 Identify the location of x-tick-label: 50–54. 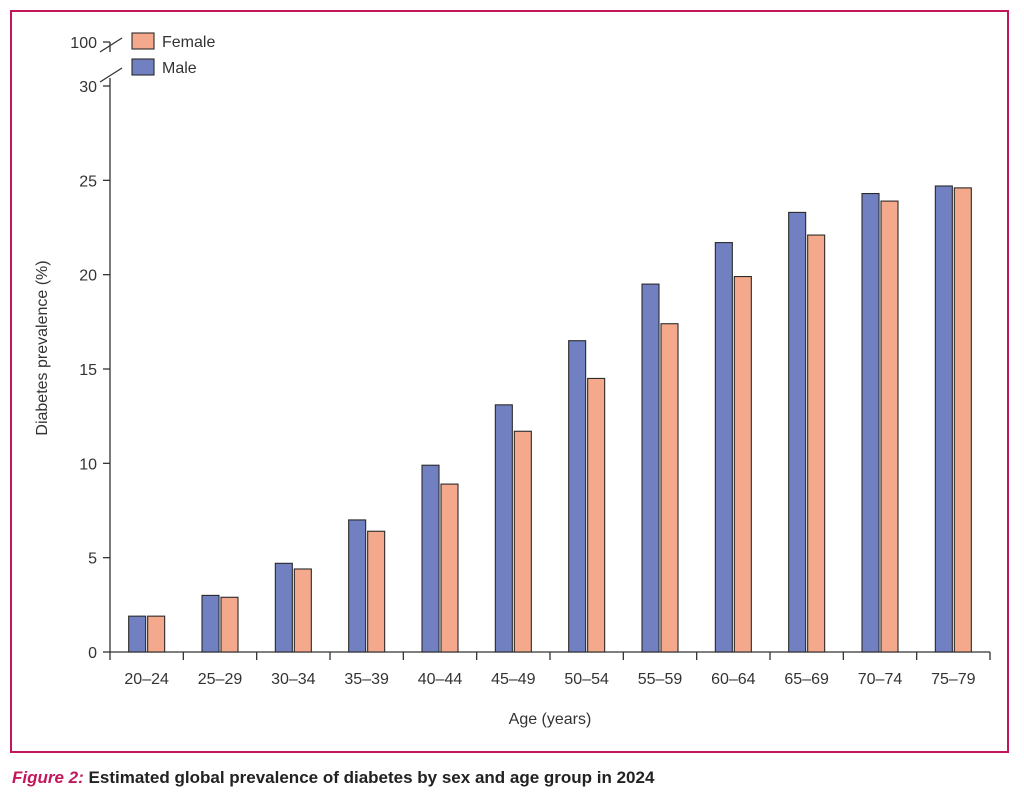
(586, 679).